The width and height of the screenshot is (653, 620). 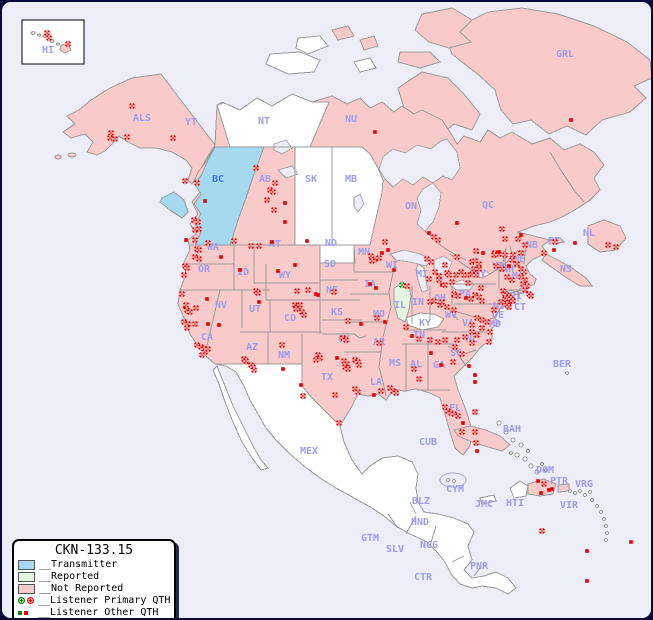 I want to click on region-label-bah: BAH, so click(x=512, y=429).